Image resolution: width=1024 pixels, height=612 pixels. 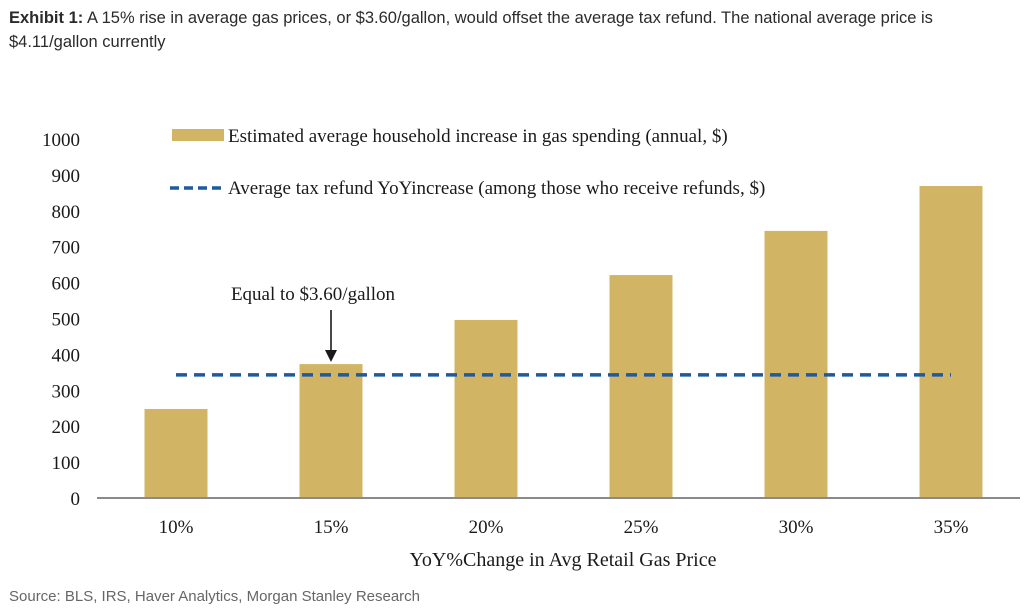 What do you see at coordinates (313, 294) in the screenshot?
I see `annotation-text: Equal to $3.60/gallon` at bounding box center [313, 294].